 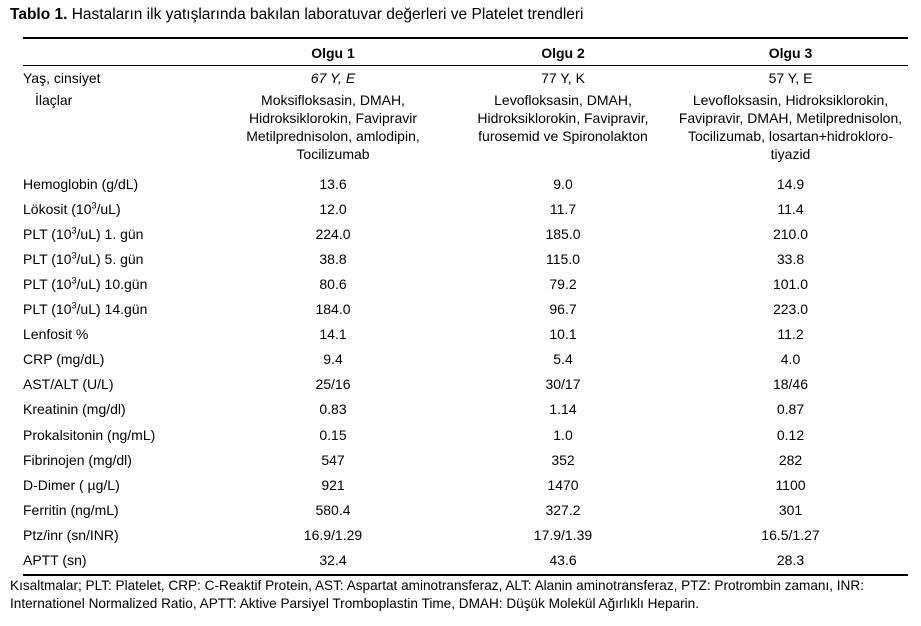 What do you see at coordinates (56, 334) in the screenshot?
I see `row-label: Lenfosit %` at bounding box center [56, 334].